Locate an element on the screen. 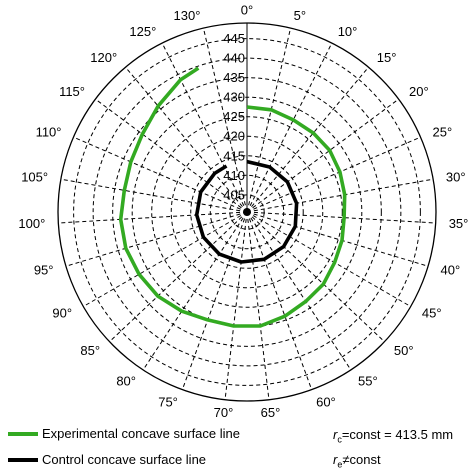 The width and height of the screenshot is (474, 474). rc-annotation: rc=const = 413.5 mm is located at coordinates (393, 436).